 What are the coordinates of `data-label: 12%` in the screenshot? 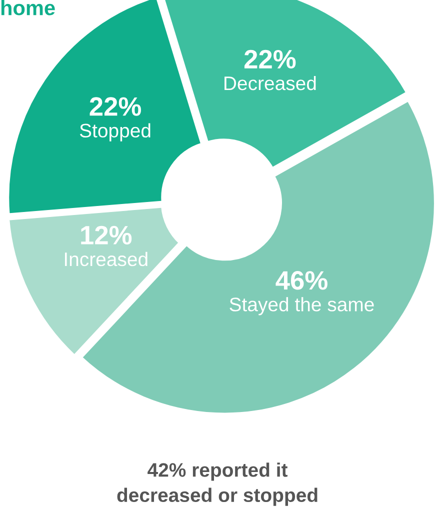 It's located at (106, 235).